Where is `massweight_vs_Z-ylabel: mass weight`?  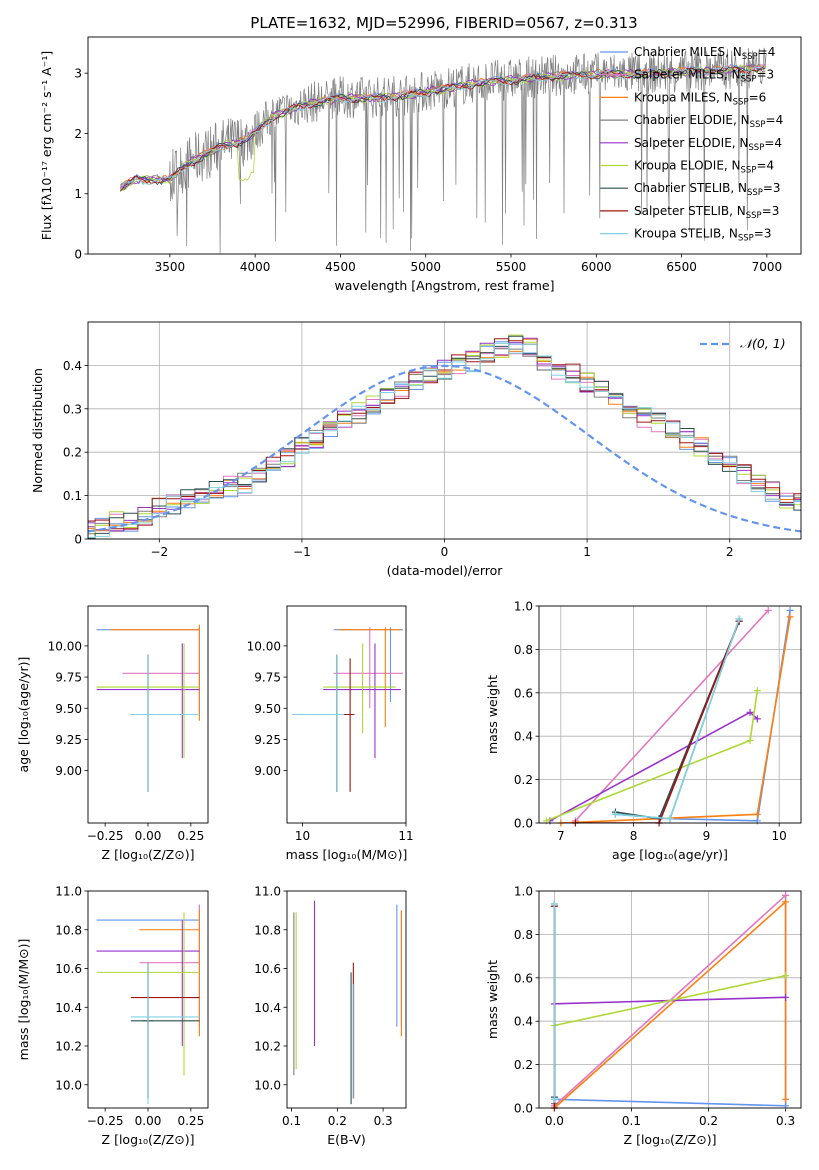
massweight_vs_Z-ylabel: mass weight is located at coordinates (492, 999).